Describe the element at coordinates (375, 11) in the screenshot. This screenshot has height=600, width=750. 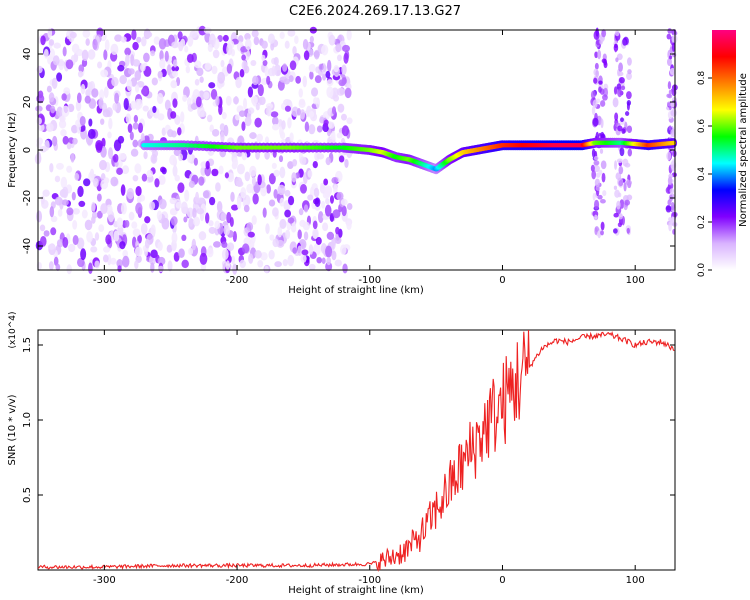
I see `figure-title: C2E6.2024.269.17.13.G27` at that location.